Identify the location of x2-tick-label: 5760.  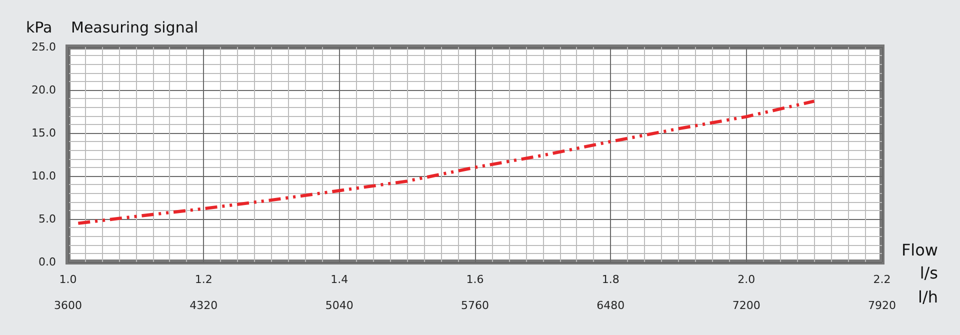
(475, 305).